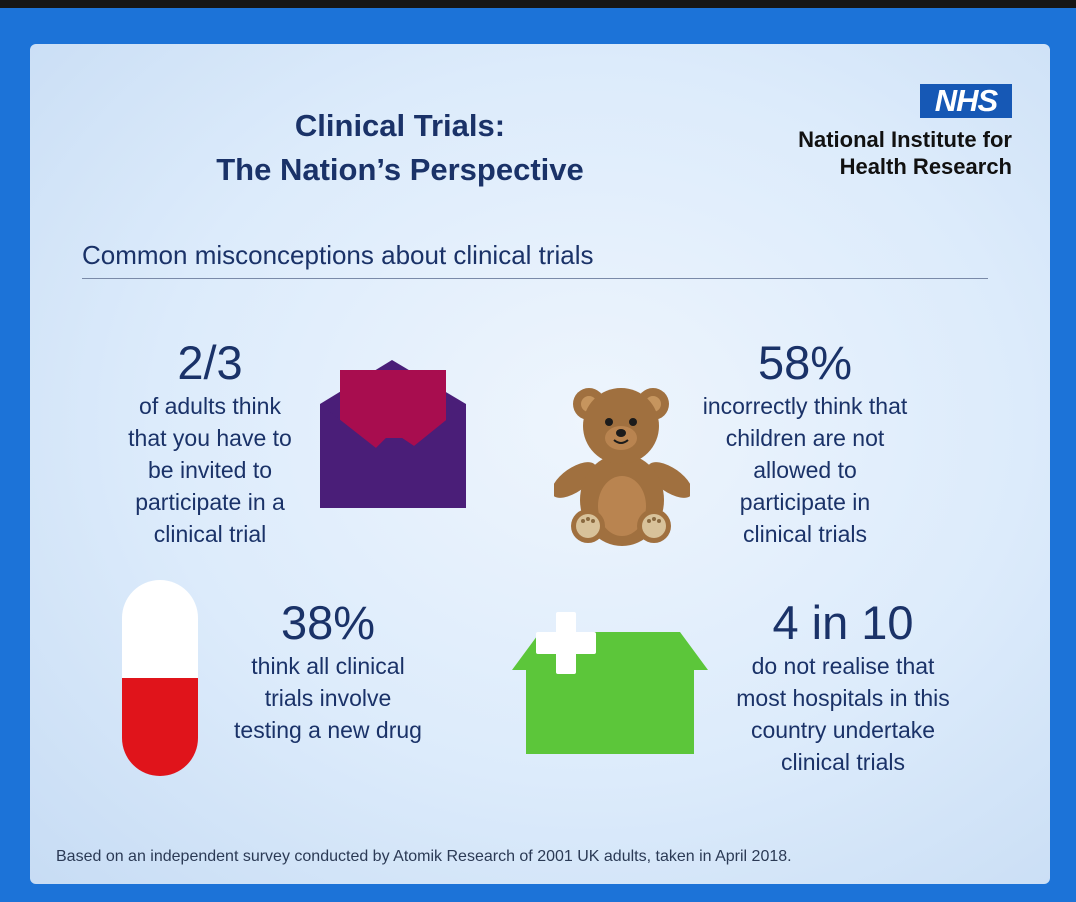 The image size is (1076, 902). What do you see at coordinates (905, 139) in the screenshot?
I see `org-line-1: National Institute for` at bounding box center [905, 139].